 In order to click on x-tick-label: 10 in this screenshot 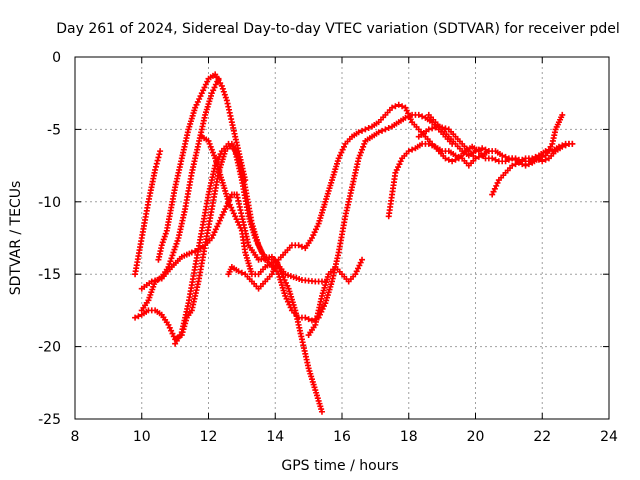, I will do `click(142, 437)`.